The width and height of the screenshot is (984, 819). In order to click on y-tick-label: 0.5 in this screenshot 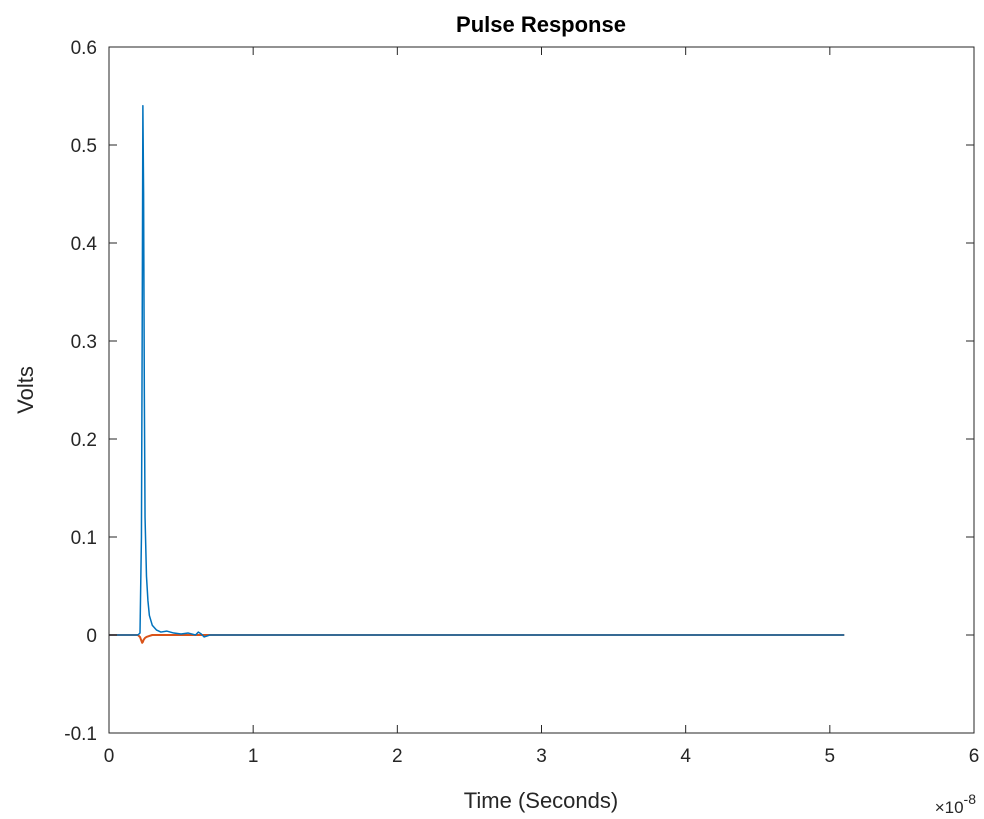, I will do `click(84, 146)`.